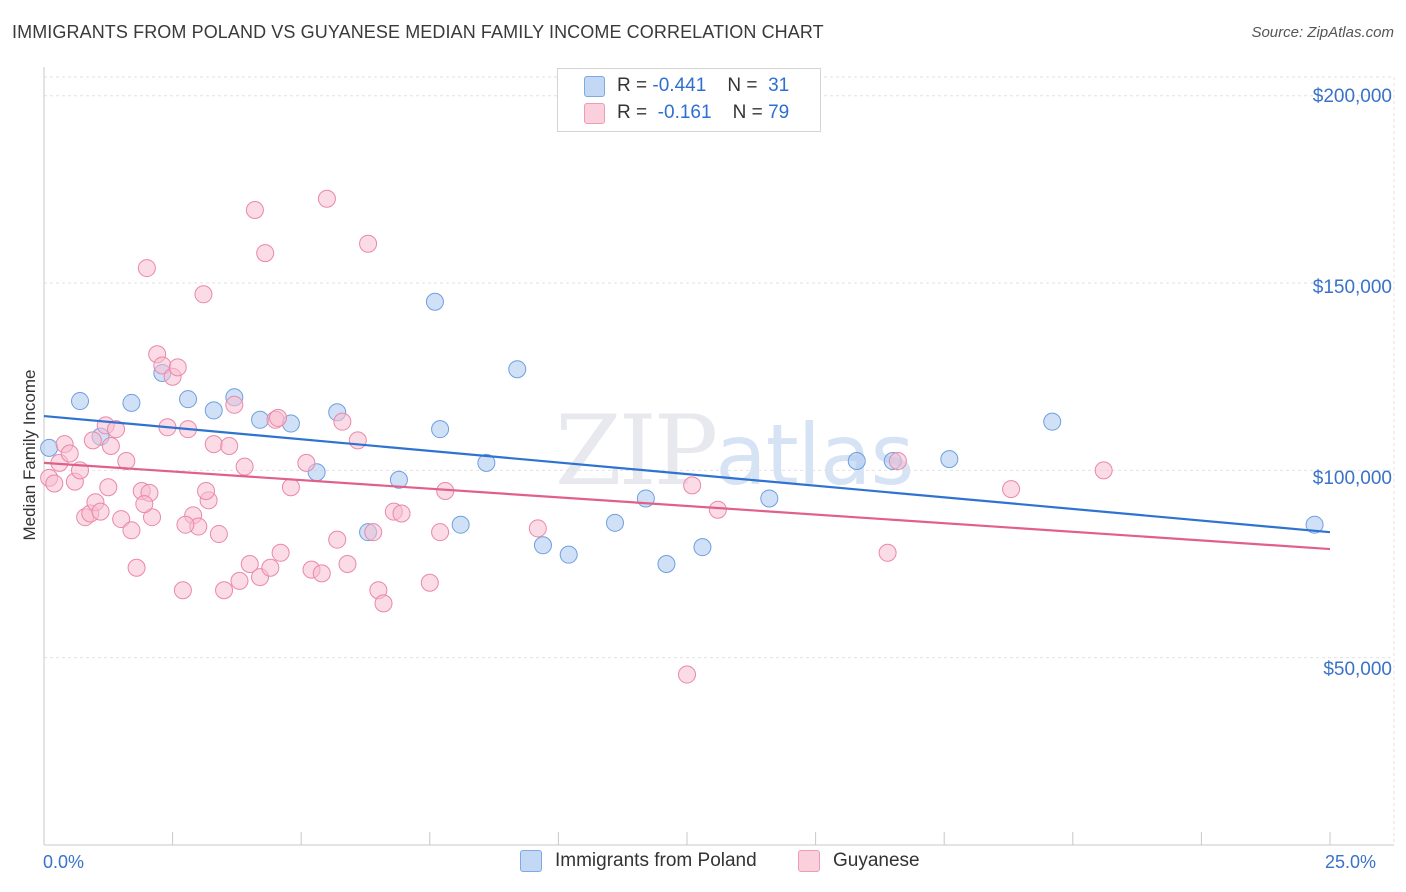  I want to click on legend-poland-swatch, so click(531, 861).